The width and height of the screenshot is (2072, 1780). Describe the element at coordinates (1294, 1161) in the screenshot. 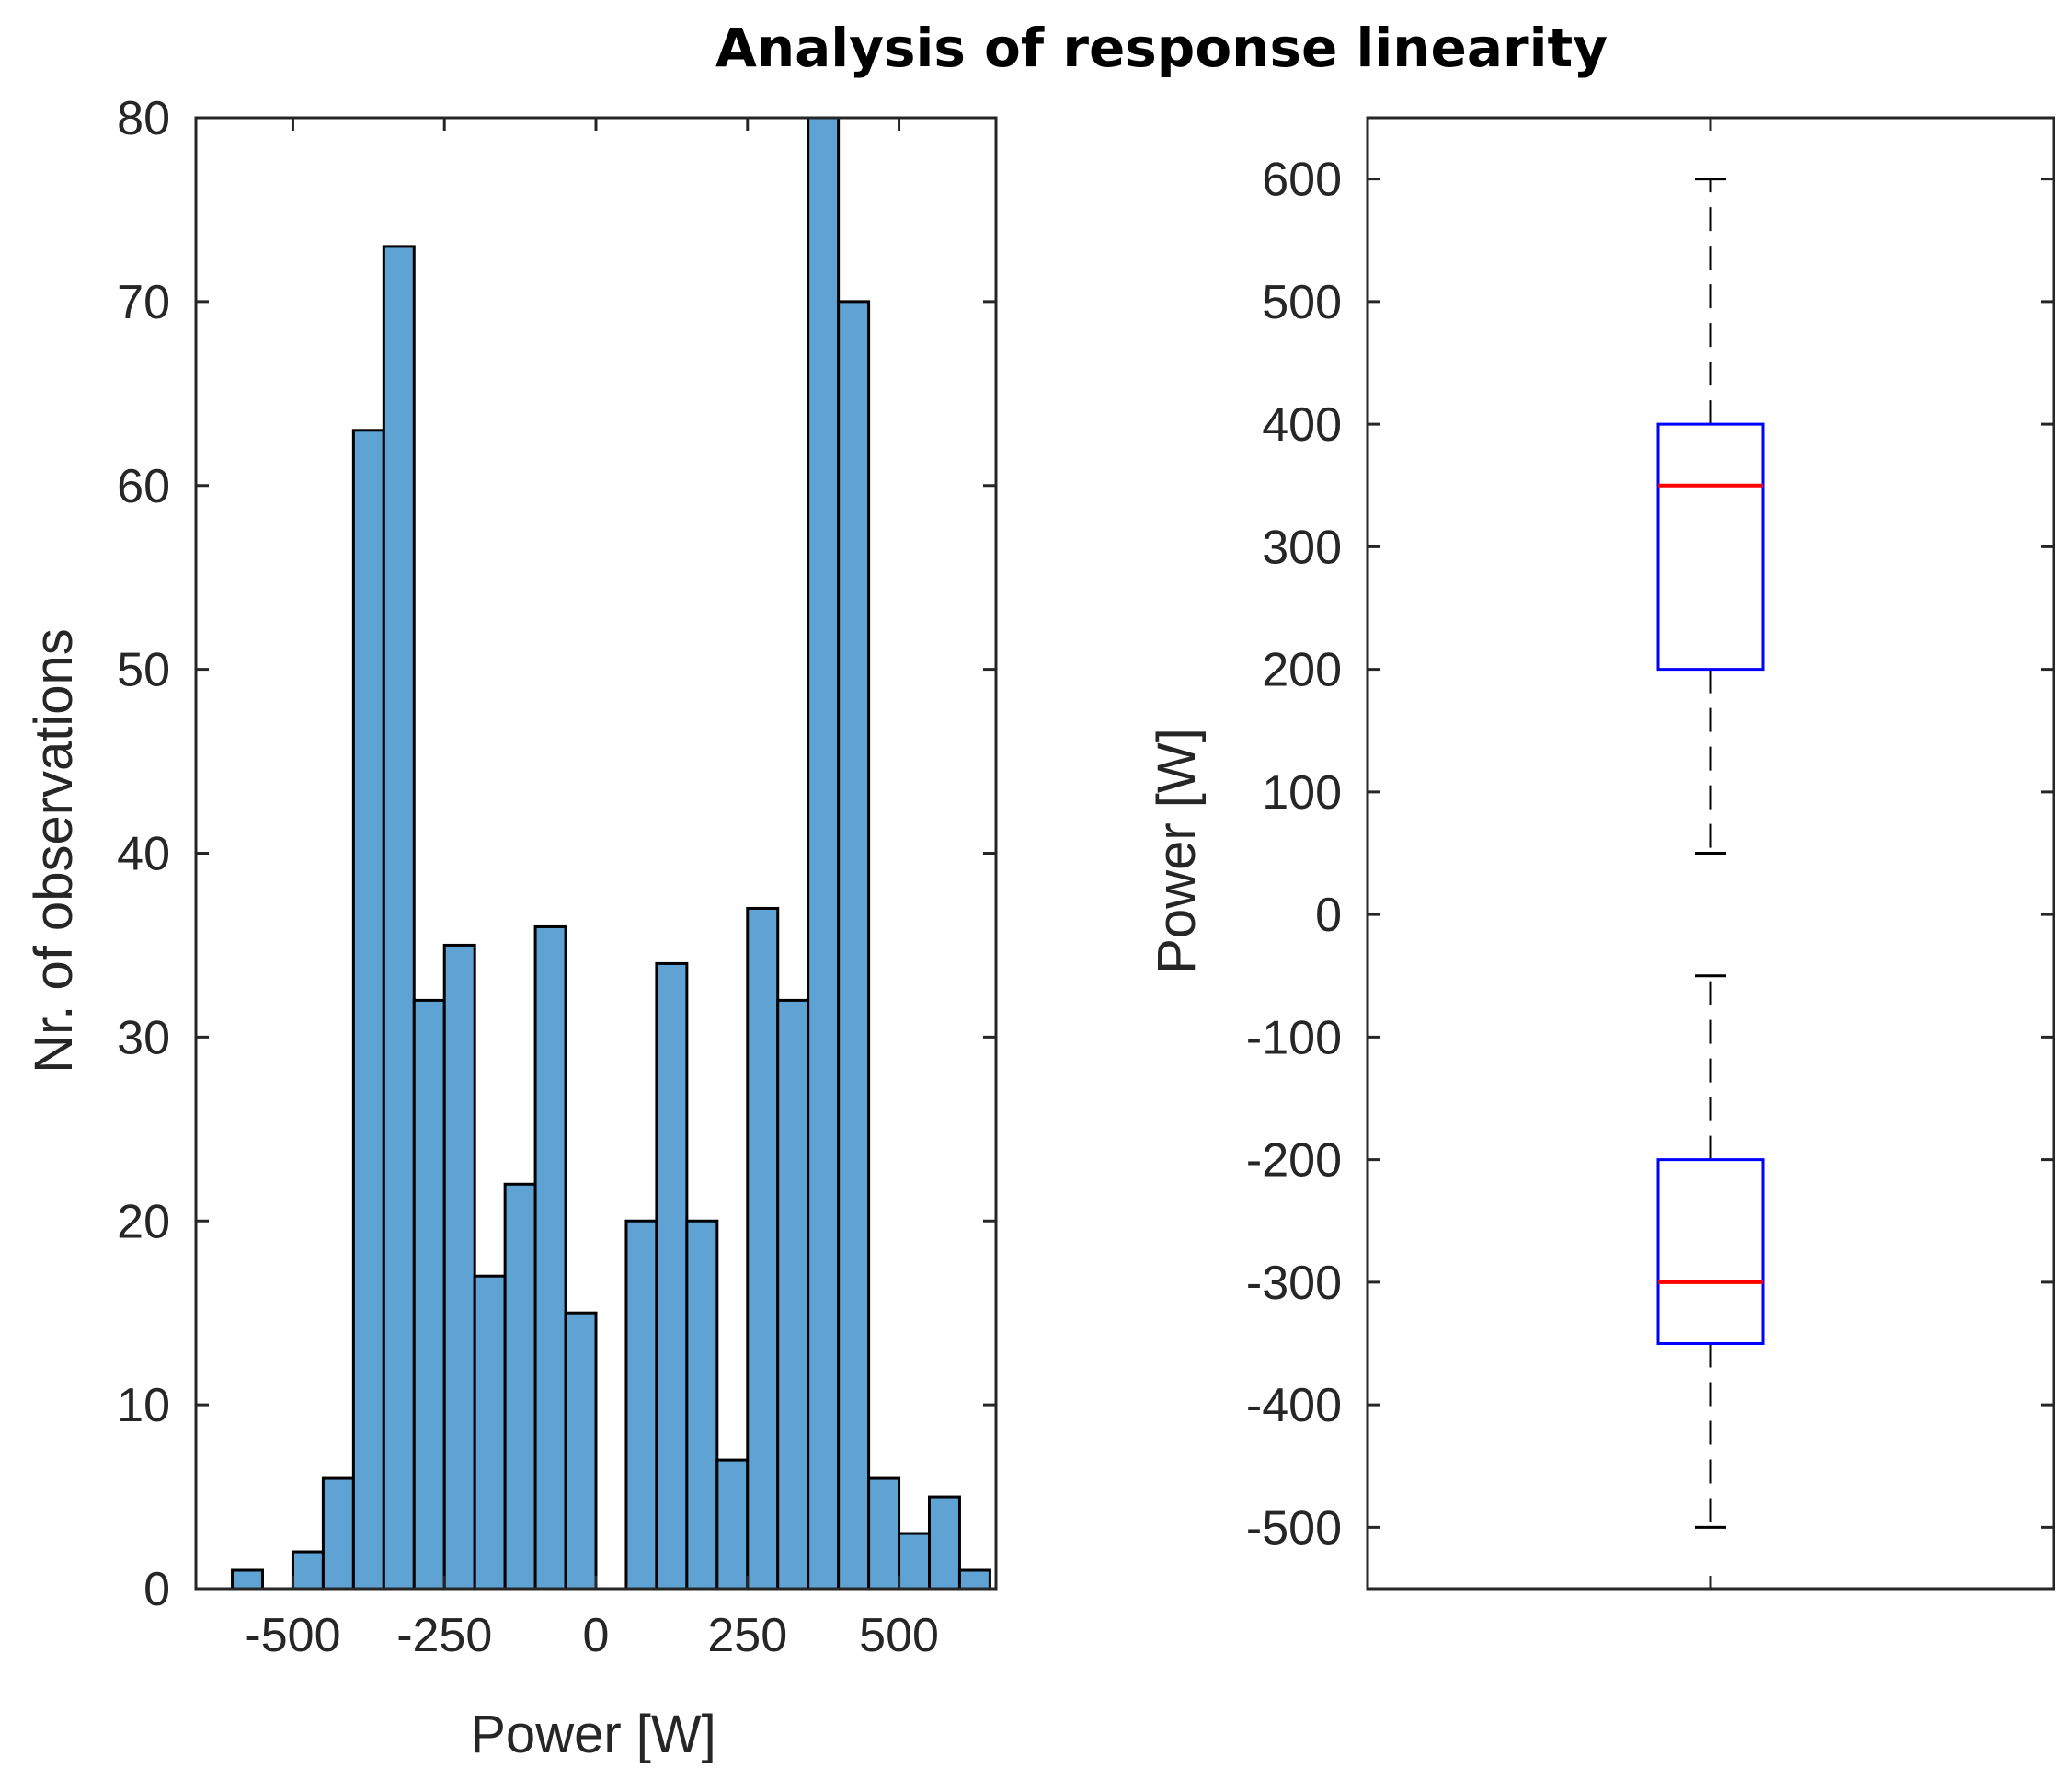

I see `boxplot-y-tick-label: -200` at that location.